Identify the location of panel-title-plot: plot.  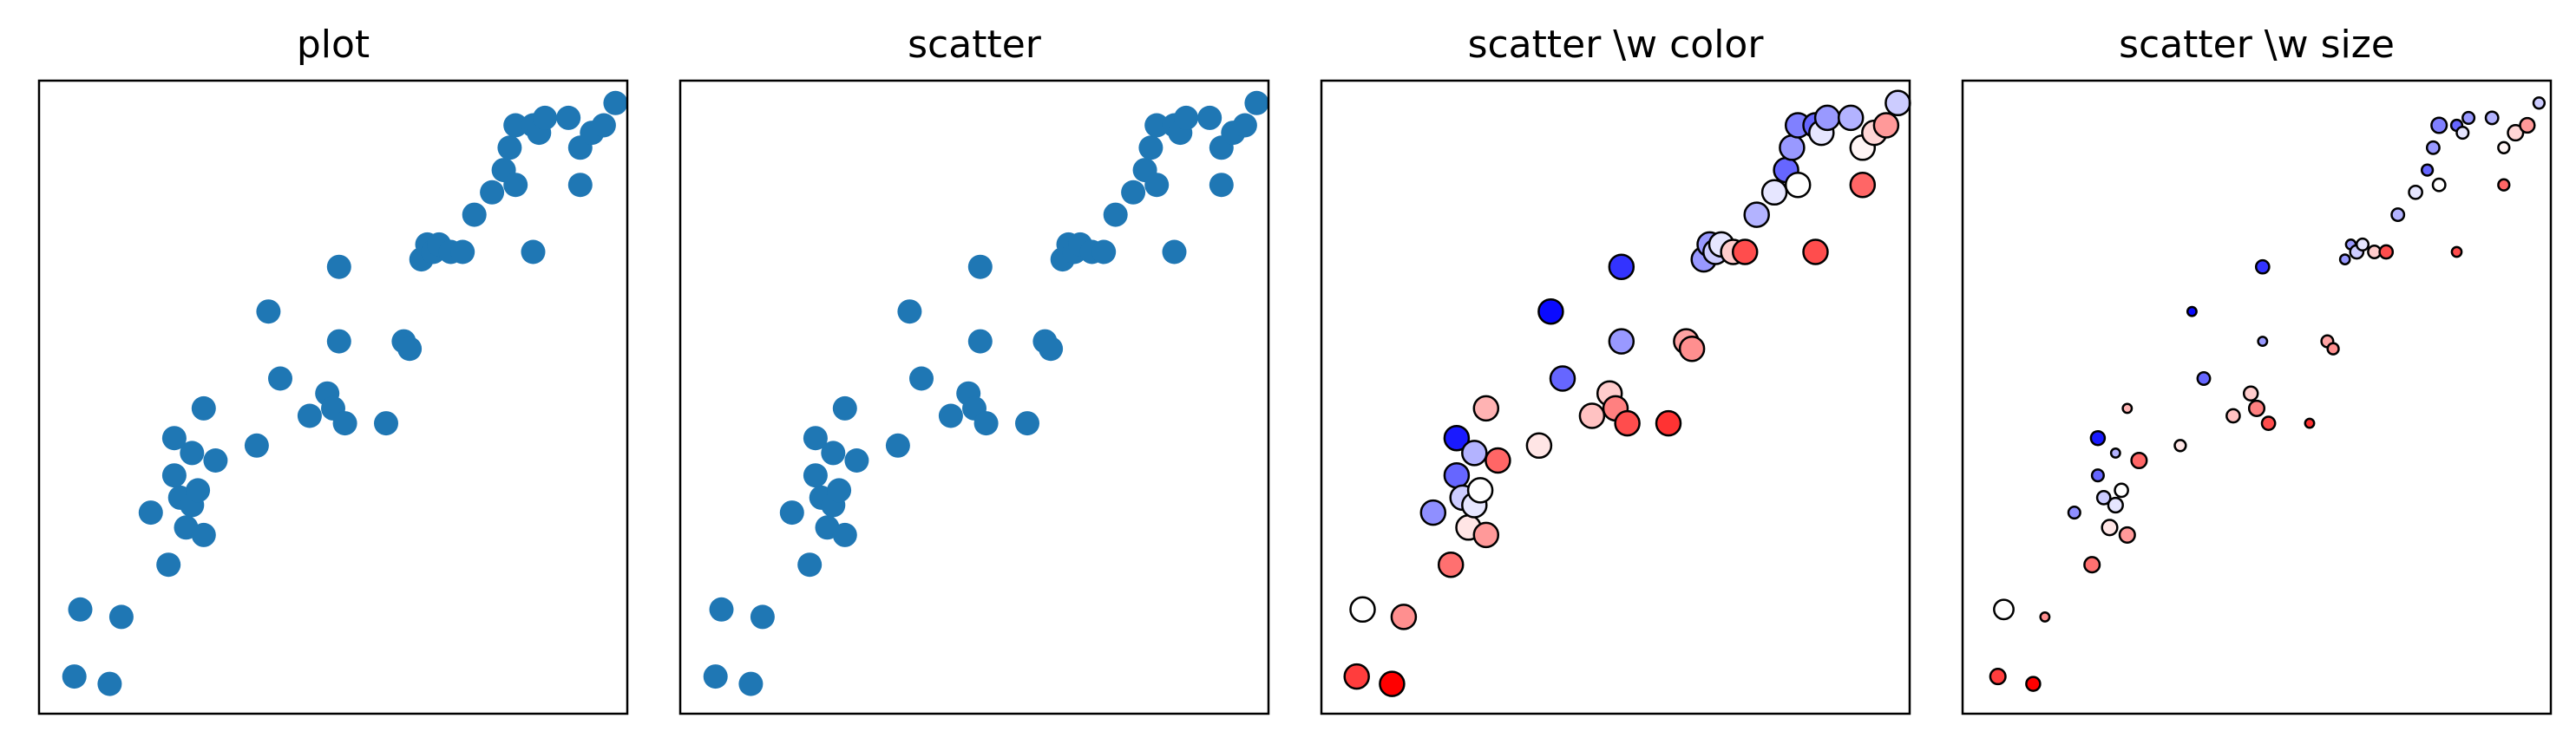
(333, 45).